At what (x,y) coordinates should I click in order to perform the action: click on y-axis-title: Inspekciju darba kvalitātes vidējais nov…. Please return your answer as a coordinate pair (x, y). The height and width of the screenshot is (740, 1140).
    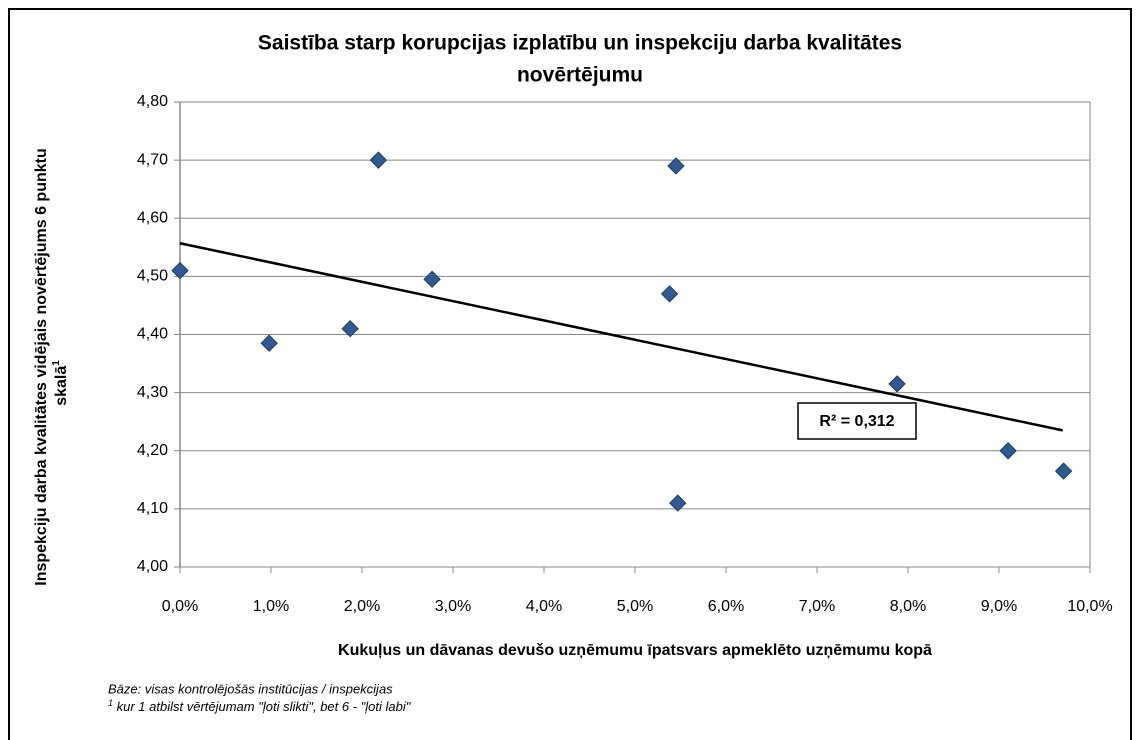
    Looking at the image, I should click on (41, 367).